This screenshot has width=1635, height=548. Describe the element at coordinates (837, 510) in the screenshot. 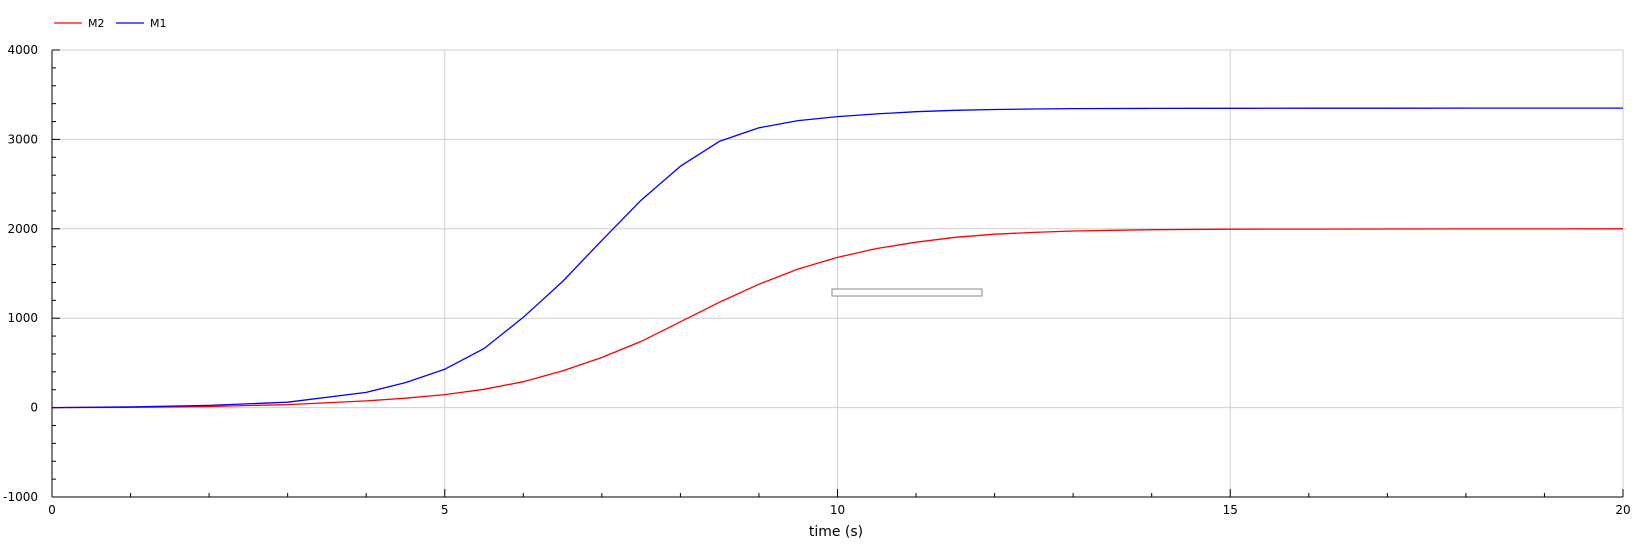

I see `x-tick-label: 10` at that location.